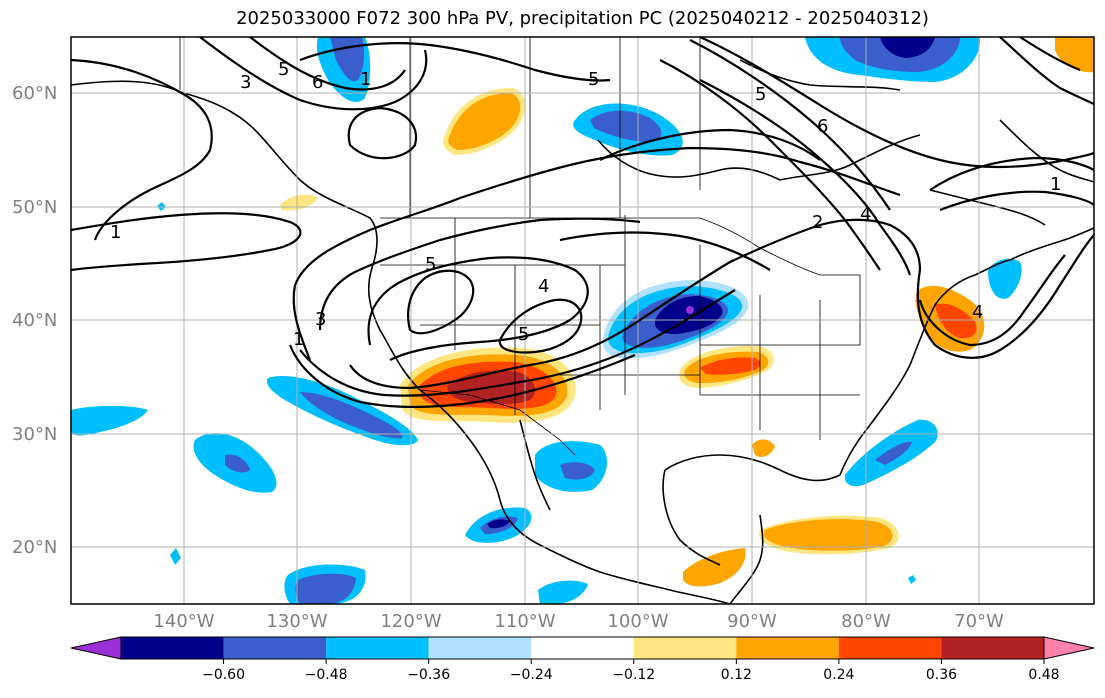  I want to click on precip-positive-midatlantic, so click(956, 321).